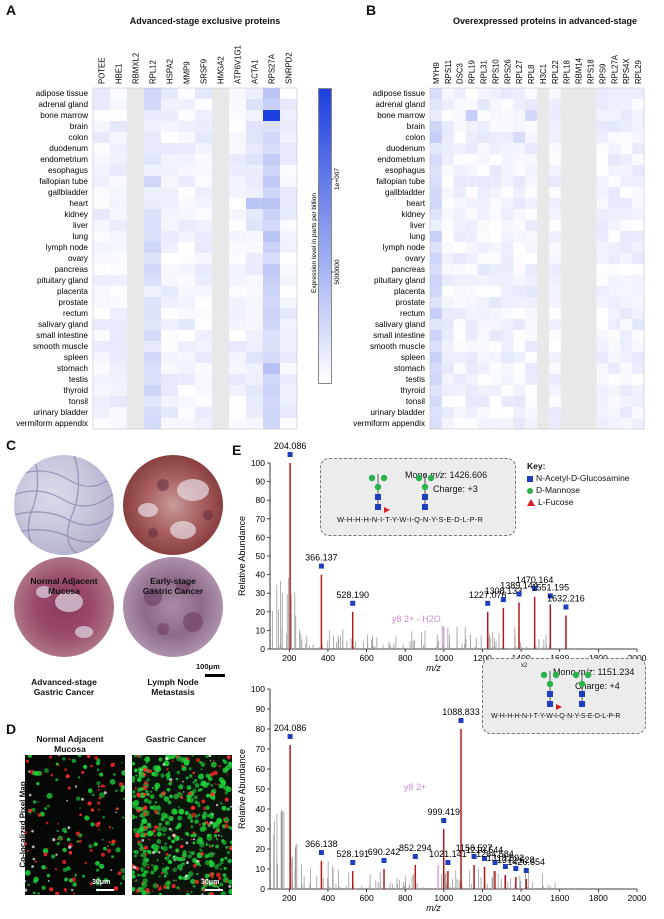 This screenshot has width=664, height=919. What do you see at coordinates (11, 10) in the screenshot?
I see `panel-label-a: A` at bounding box center [11, 10].